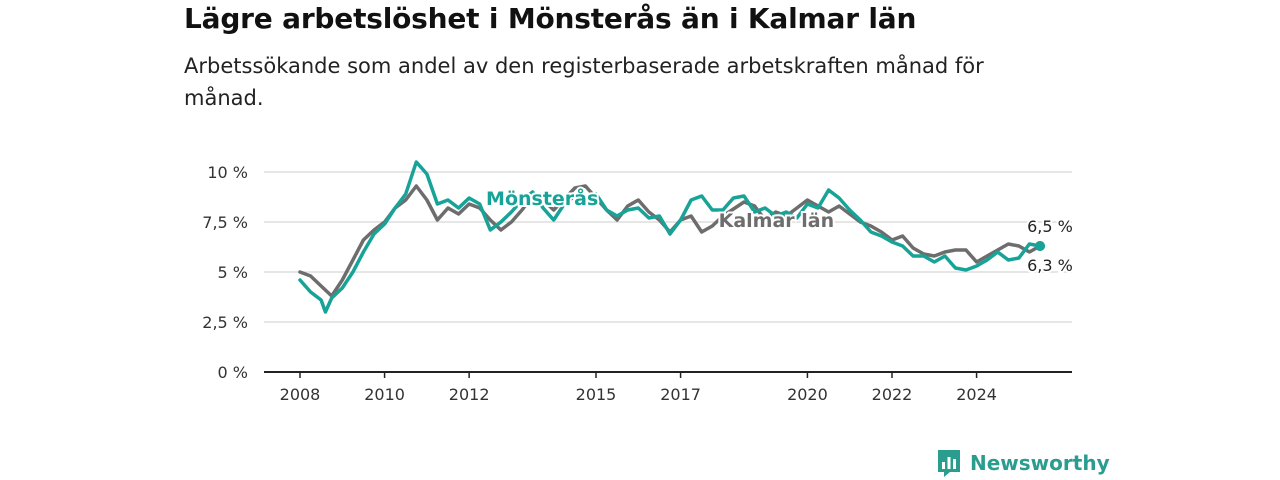 The image size is (1280, 480). What do you see at coordinates (680, 394) in the screenshot?
I see `x-tick-label: 2017` at bounding box center [680, 394].